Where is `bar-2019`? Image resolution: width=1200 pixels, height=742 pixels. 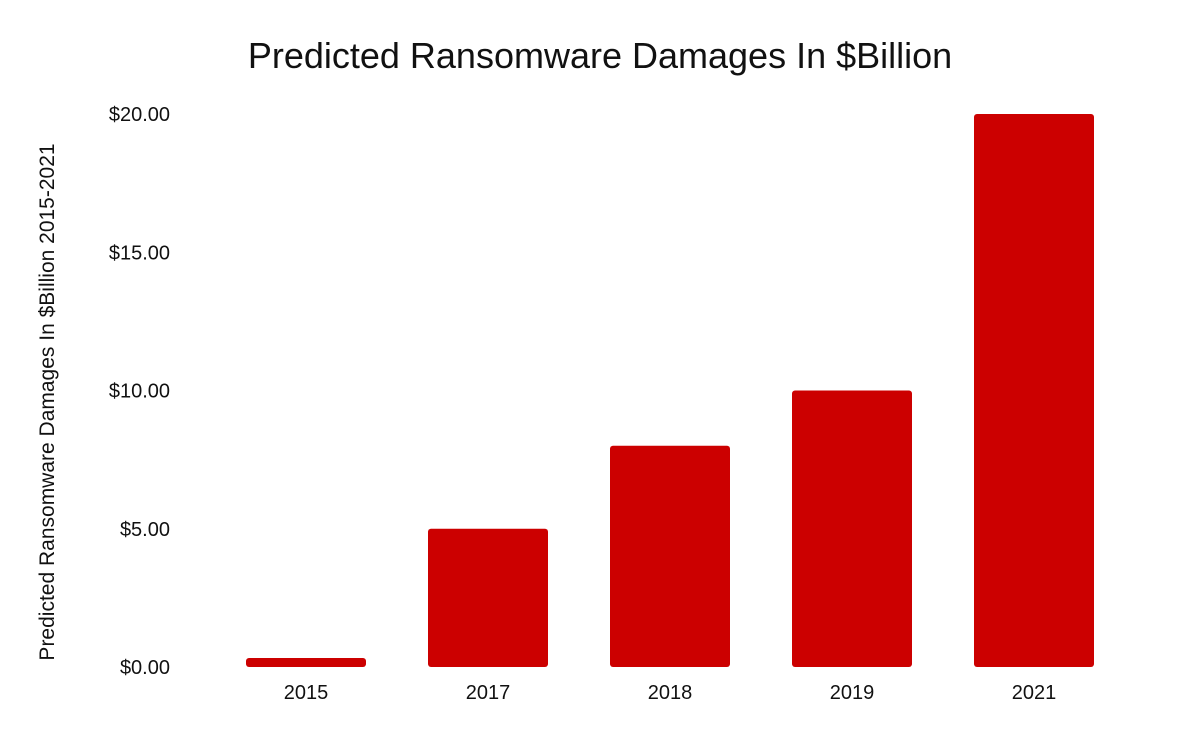
bar-2019 is located at coordinates (852, 528).